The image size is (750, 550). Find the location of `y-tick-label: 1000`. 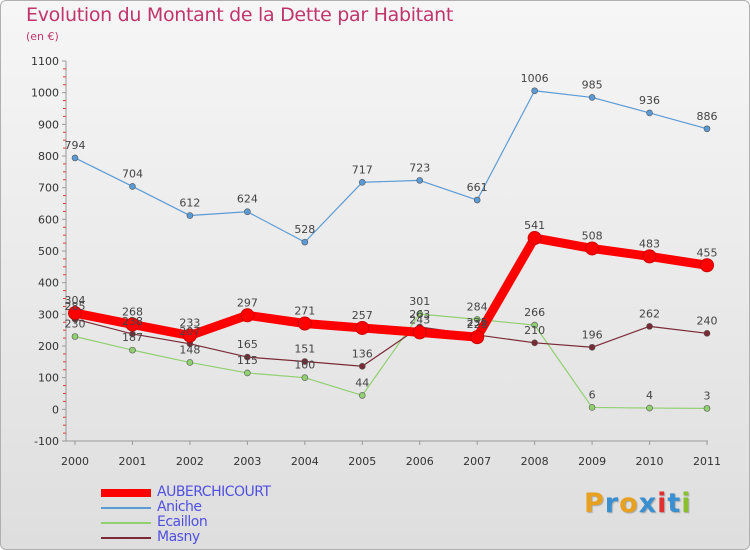

y-tick-label: 1000 is located at coordinates (45, 93).